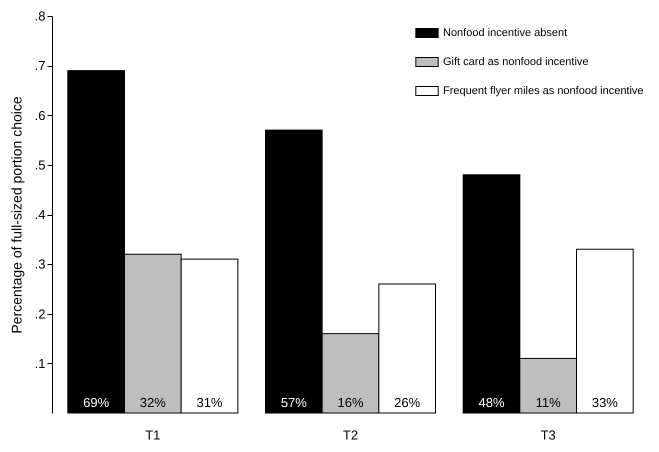 The width and height of the screenshot is (659, 452). I want to click on y-tick-label: .3, so click(40, 264).